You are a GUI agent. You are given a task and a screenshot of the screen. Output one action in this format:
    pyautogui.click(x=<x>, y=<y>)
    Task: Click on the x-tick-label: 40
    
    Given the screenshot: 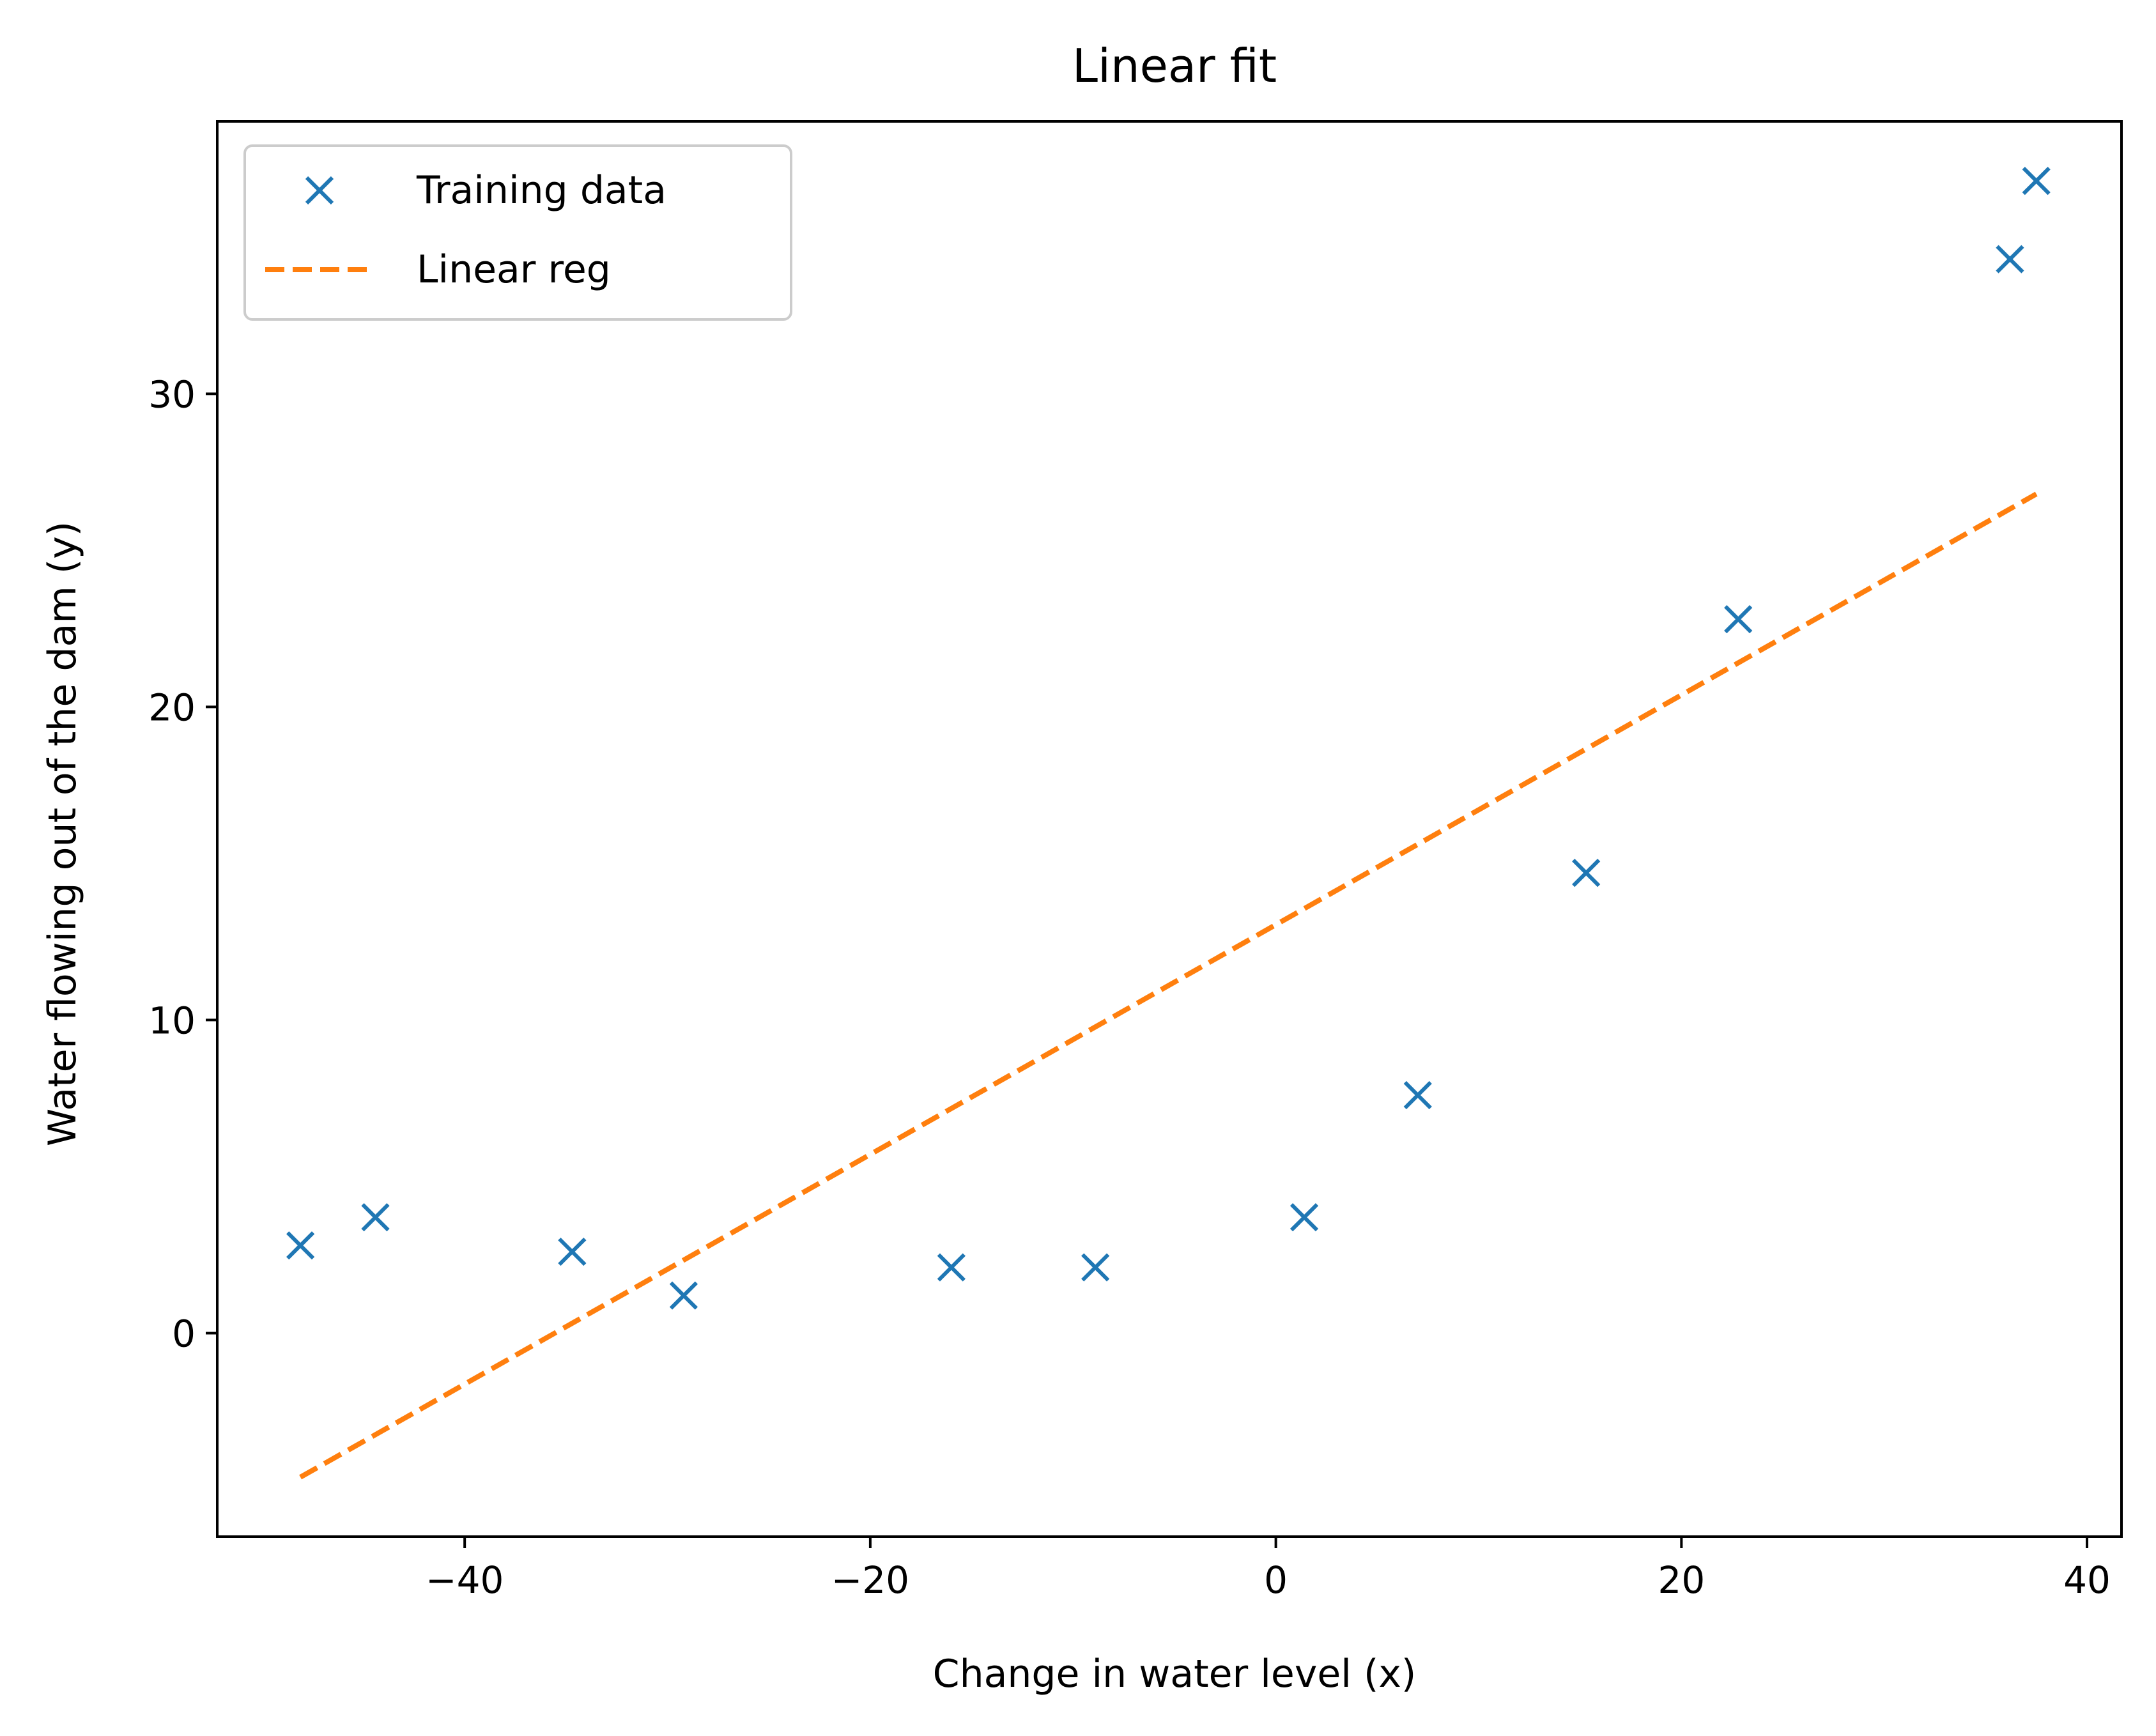 What is the action you would take?
    pyautogui.click(x=2087, y=1580)
    